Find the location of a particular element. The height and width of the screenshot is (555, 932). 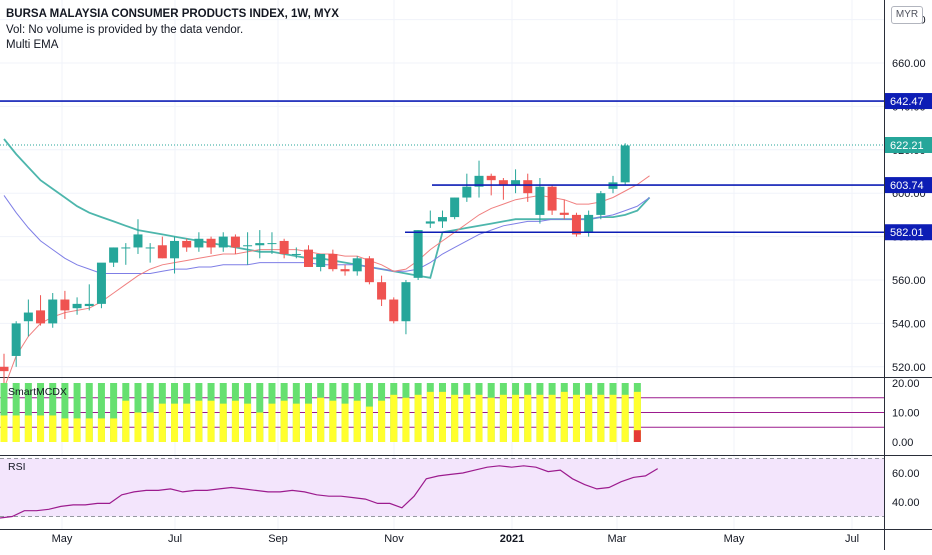

mcdx-tick-label: 0.00 is located at coordinates (902, 443).